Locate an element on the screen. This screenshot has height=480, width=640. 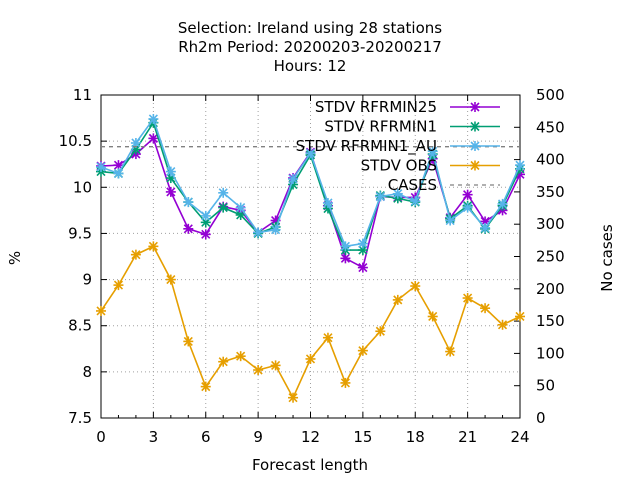
y2-tick-label: 400 is located at coordinates (550, 160).